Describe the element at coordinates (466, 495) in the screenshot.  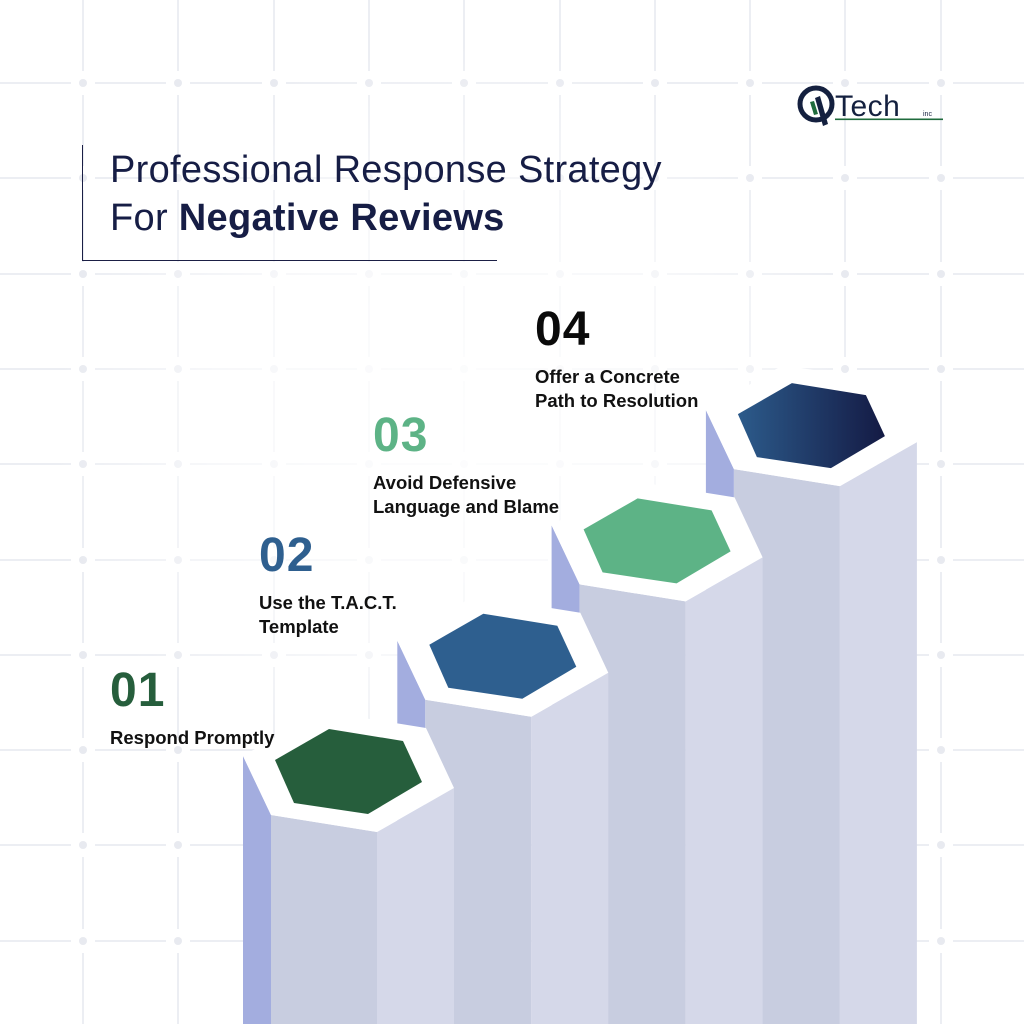
I see `step-label: Avoid Defensive Language and Blame` at that location.